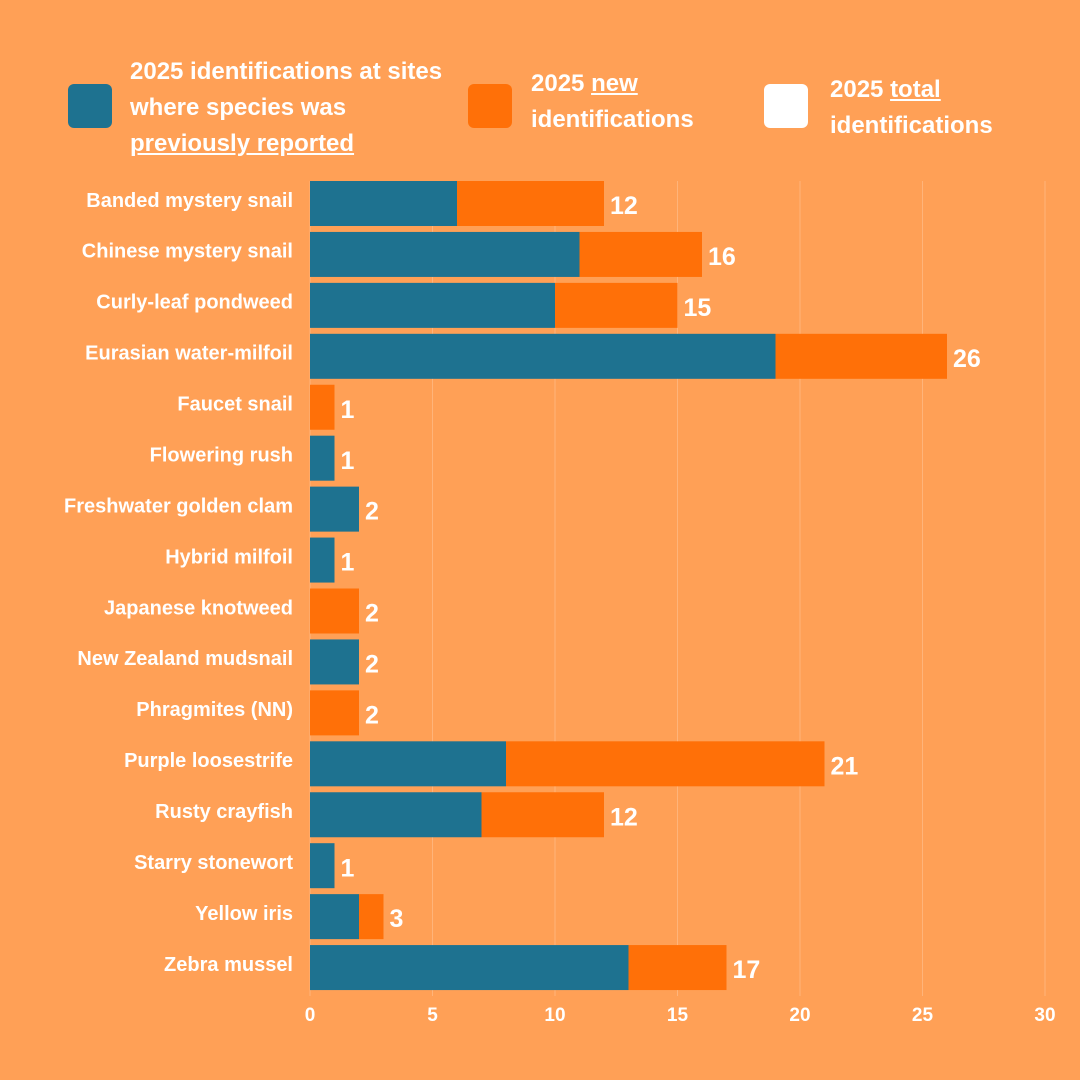  Describe the element at coordinates (923, 1015) in the screenshot. I see `x-tick-label: 25` at that location.